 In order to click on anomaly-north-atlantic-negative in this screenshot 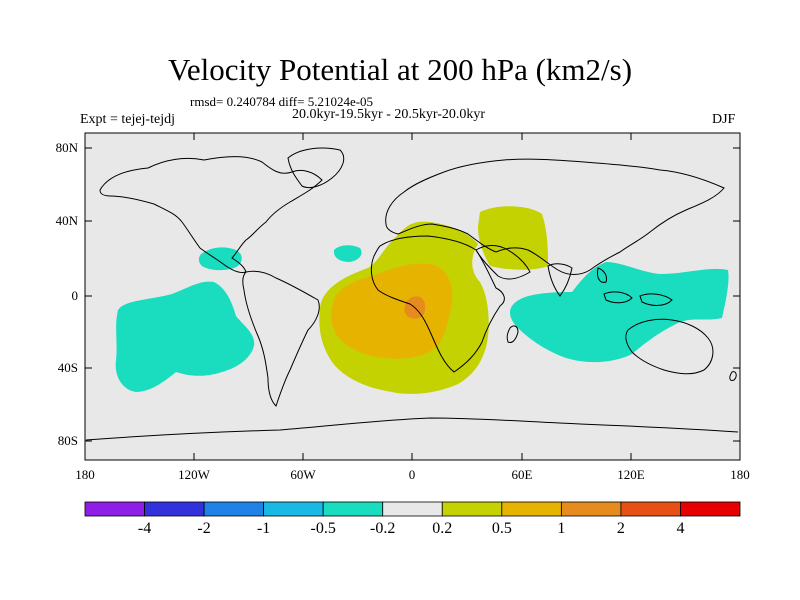, I will do `click(347, 253)`.